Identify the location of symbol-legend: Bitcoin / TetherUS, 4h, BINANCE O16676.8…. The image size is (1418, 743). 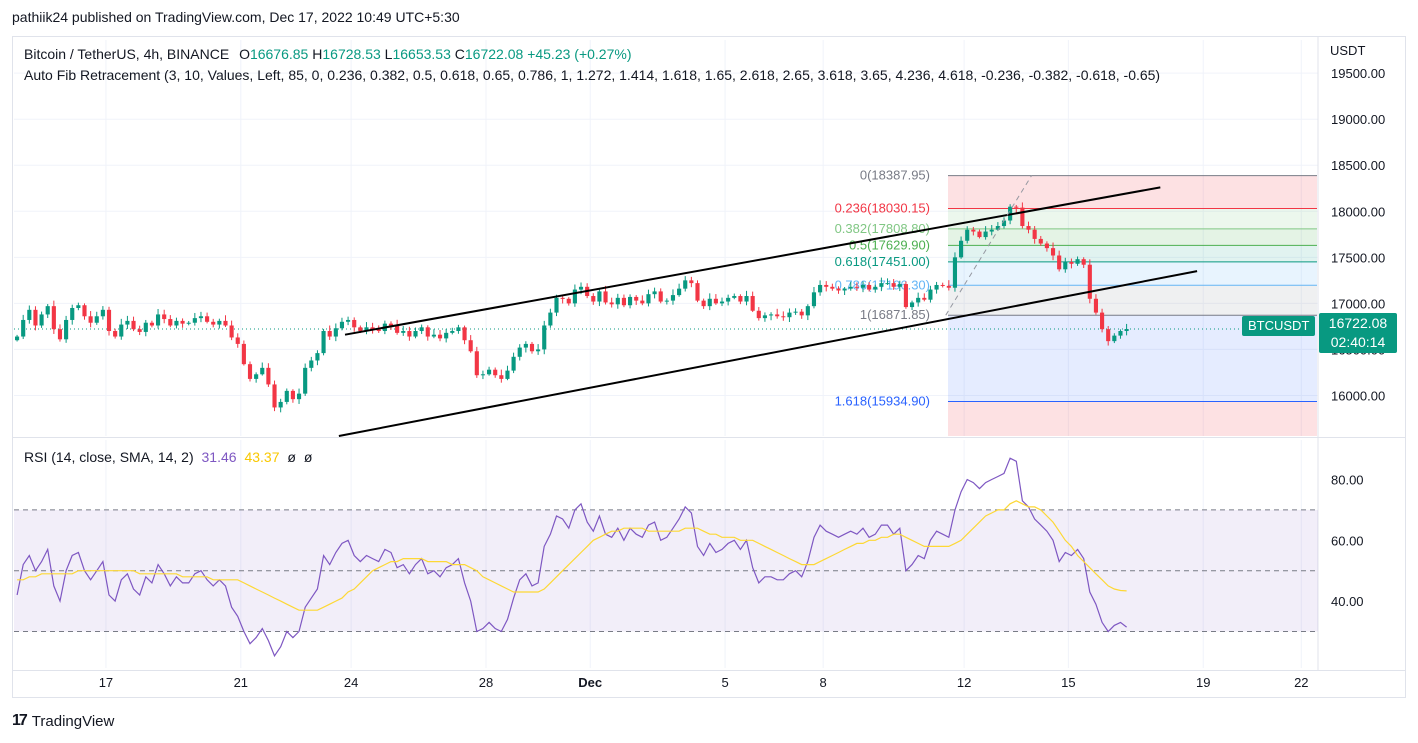
(327, 54).